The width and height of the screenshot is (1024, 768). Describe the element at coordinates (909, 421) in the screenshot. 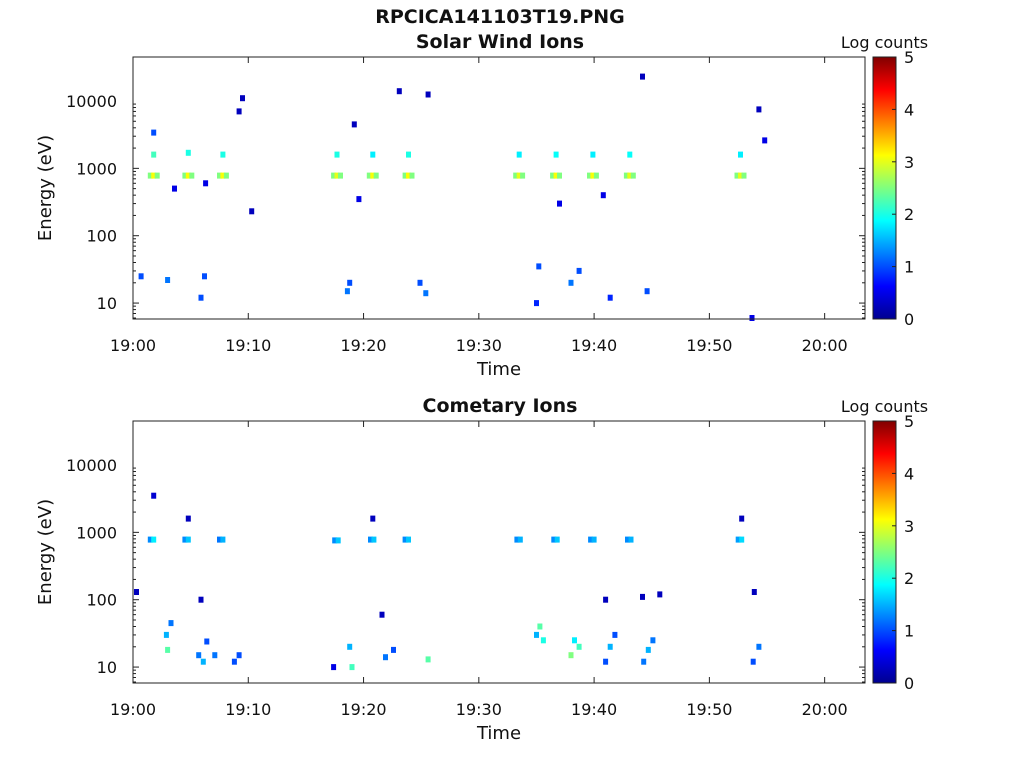

I see `colorbar-tick-label: 5` at that location.